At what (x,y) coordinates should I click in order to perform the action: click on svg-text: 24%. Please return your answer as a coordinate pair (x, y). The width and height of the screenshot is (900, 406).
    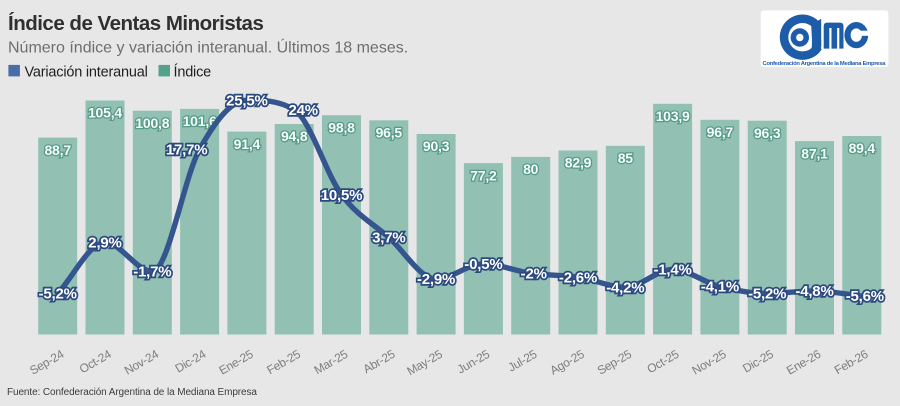
    Looking at the image, I should click on (302, 110).